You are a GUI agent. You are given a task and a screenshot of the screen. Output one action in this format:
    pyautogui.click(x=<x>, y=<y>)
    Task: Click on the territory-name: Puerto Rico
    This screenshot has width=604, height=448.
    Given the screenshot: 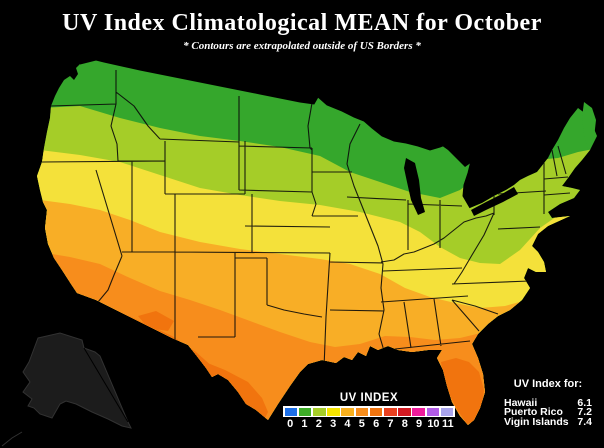 What is the action you would take?
    pyautogui.click(x=533, y=412)
    